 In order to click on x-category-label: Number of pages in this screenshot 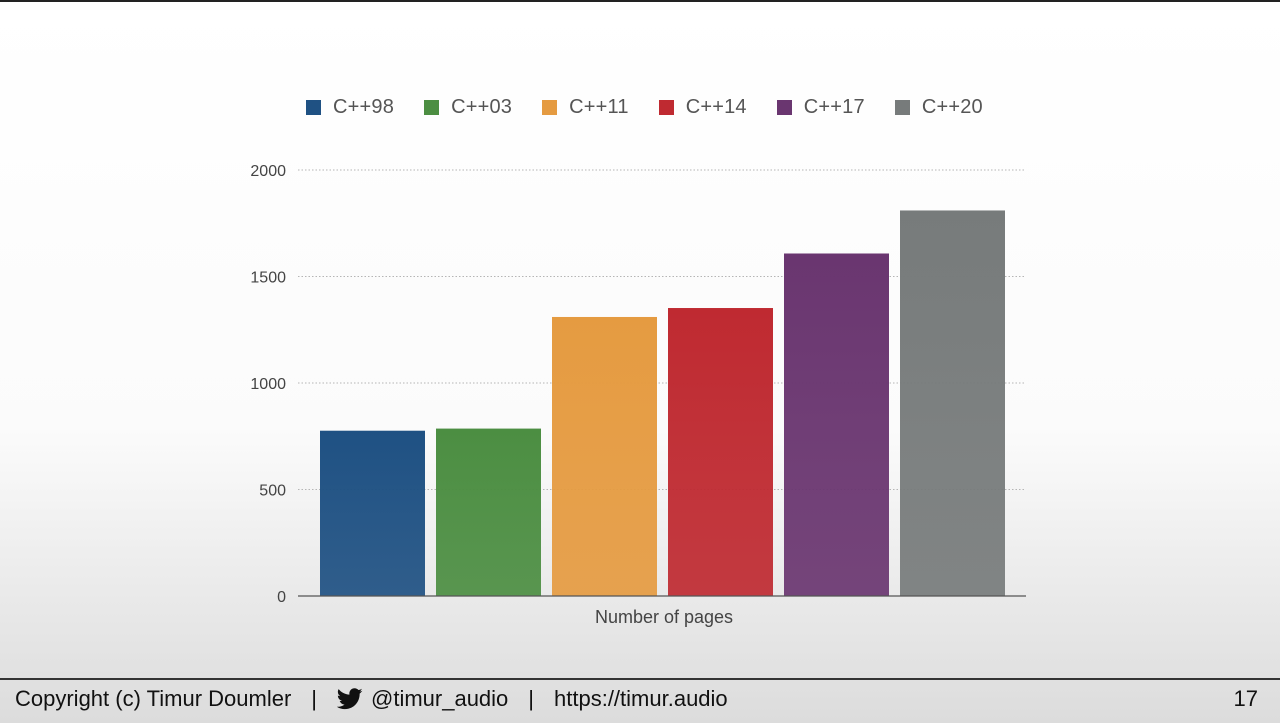, I will do `click(664, 617)`.